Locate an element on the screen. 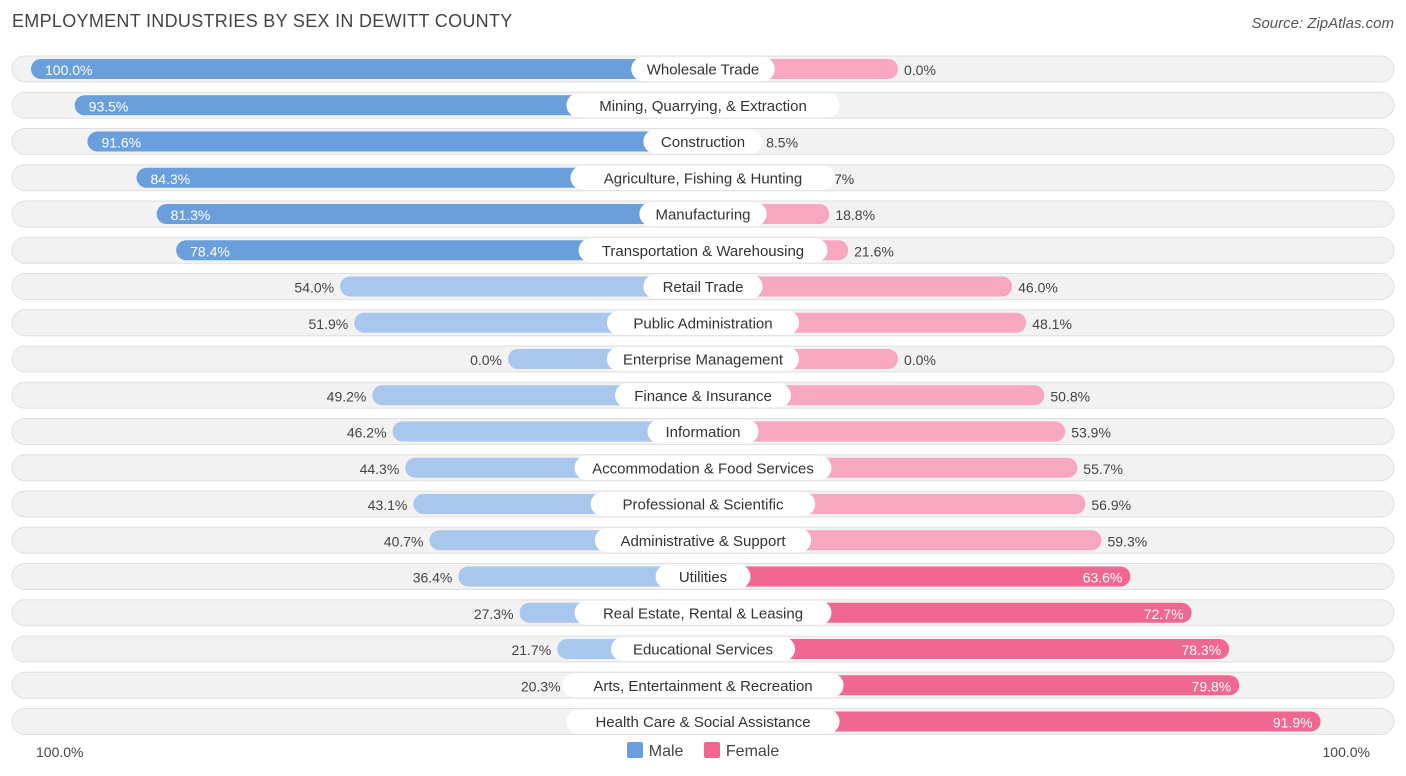  category-label: Transportation & Warehousing is located at coordinates (703, 251).